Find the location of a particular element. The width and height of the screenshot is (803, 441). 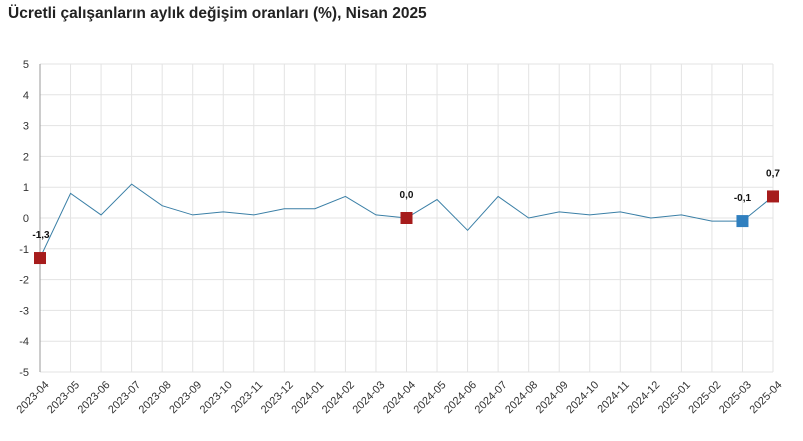

x-tick-label: 2025-01 is located at coordinates (674, 397).